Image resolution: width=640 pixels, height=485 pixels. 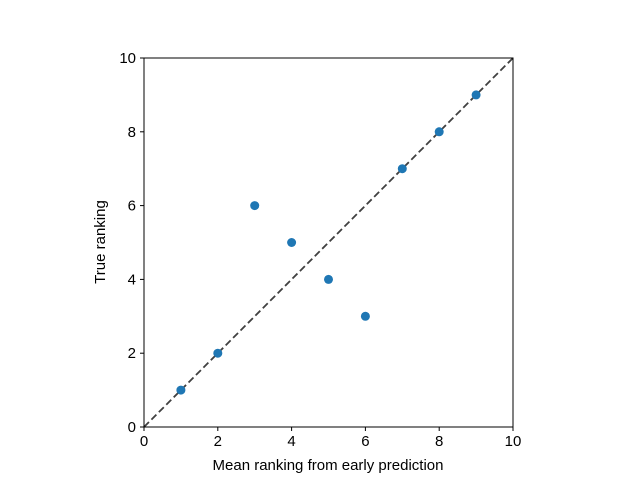 I want to click on y-tick-label-3: 6, so click(x=132, y=206).